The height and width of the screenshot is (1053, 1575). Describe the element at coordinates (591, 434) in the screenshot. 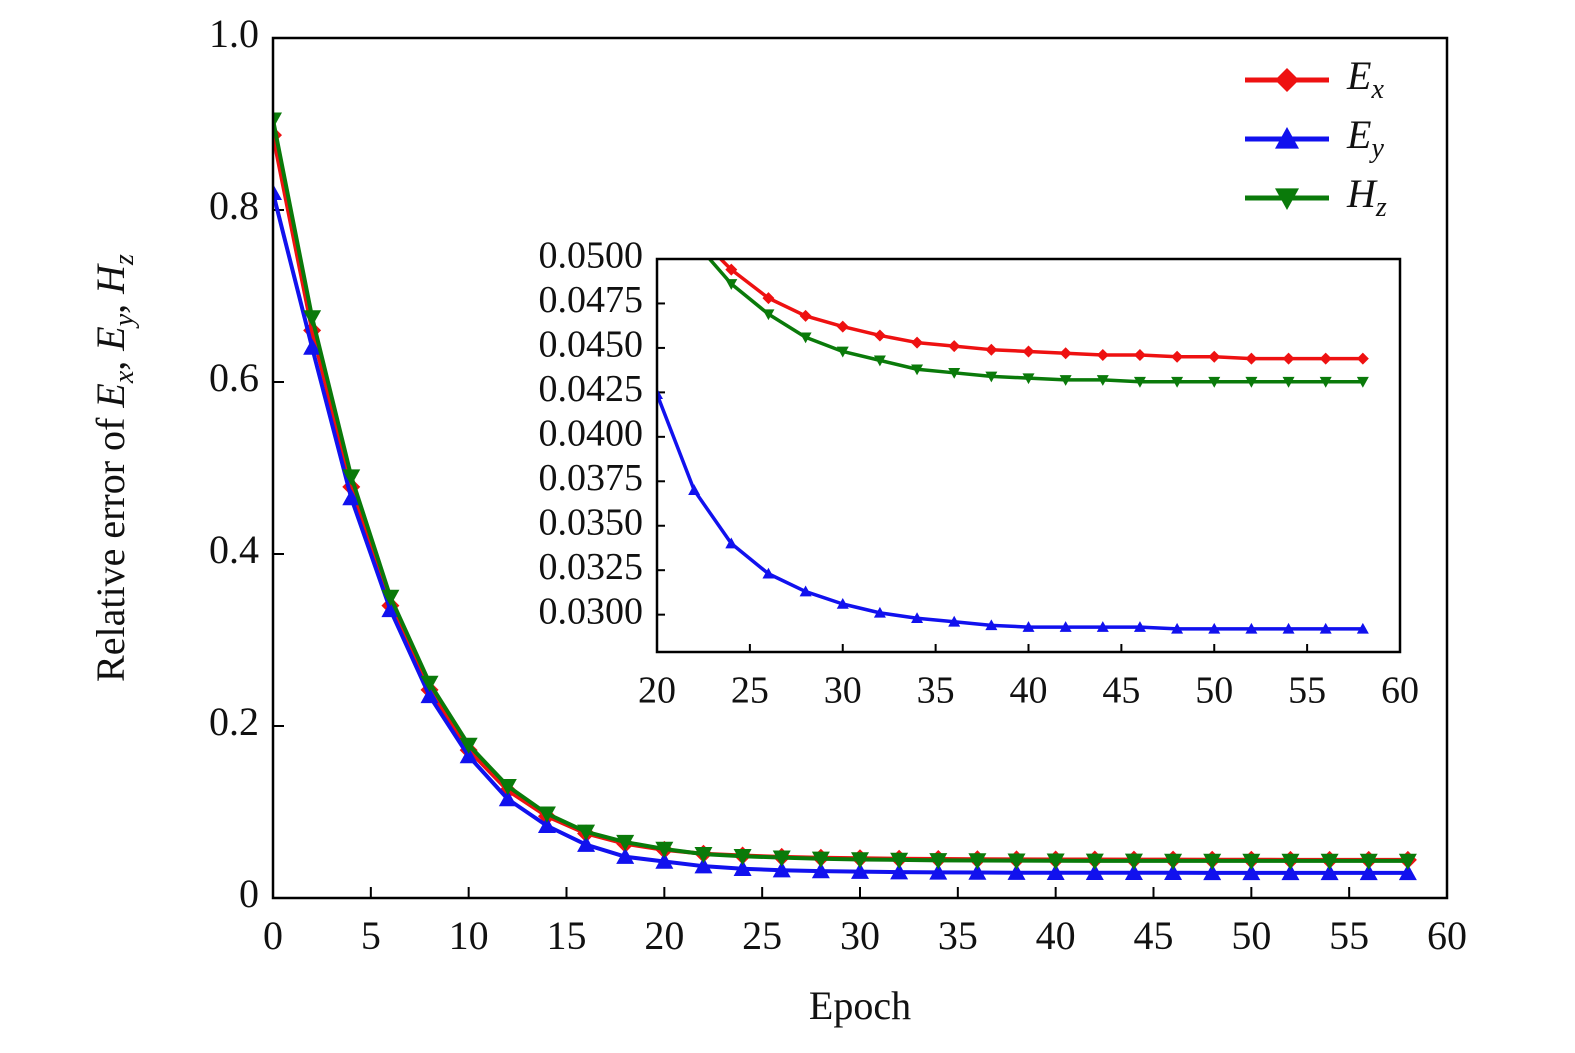

I see `y-tick-label: 0.0400` at that location.